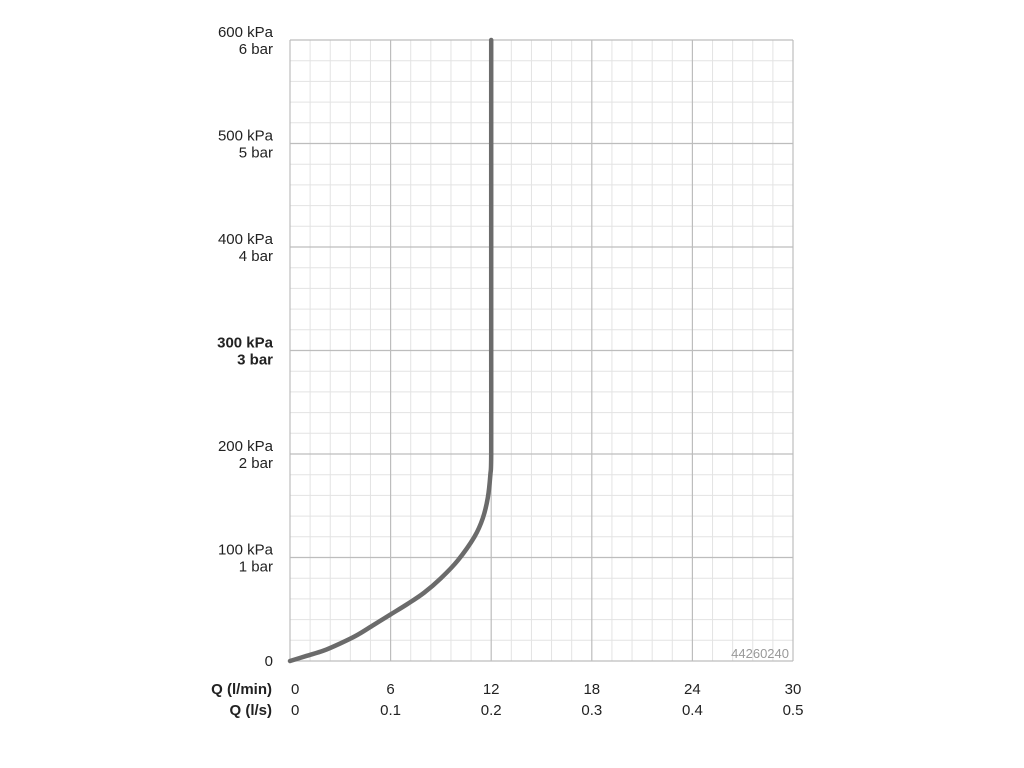 This screenshot has height=768, width=1024. I want to click on x-axis-title: Q (l/s), so click(250, 710).